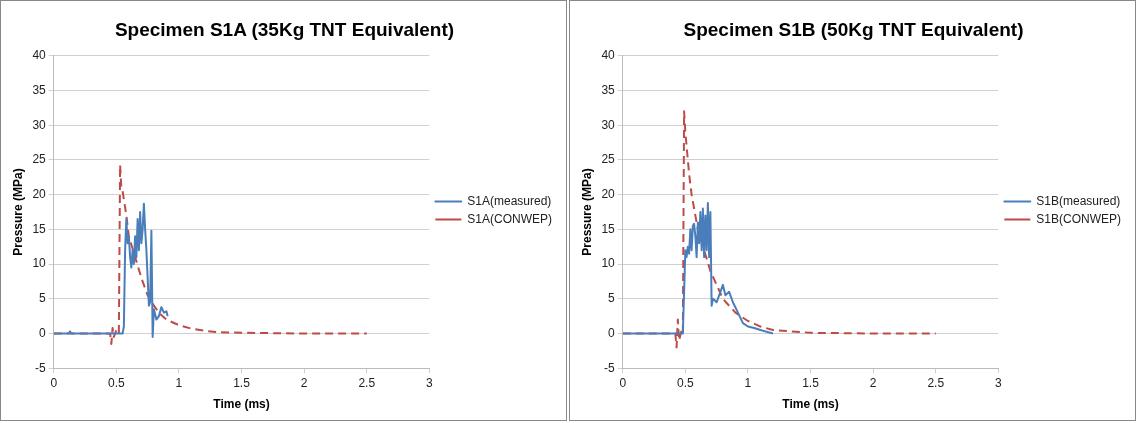 Image resolution: width=1139 pixels, height=423 pixels. What do you see at coordinates (853, 29) in the screenshot?
I see `chart-title: Specimen S1B (50Kg TNT Equivalent)` at bounding box center [853, 29].